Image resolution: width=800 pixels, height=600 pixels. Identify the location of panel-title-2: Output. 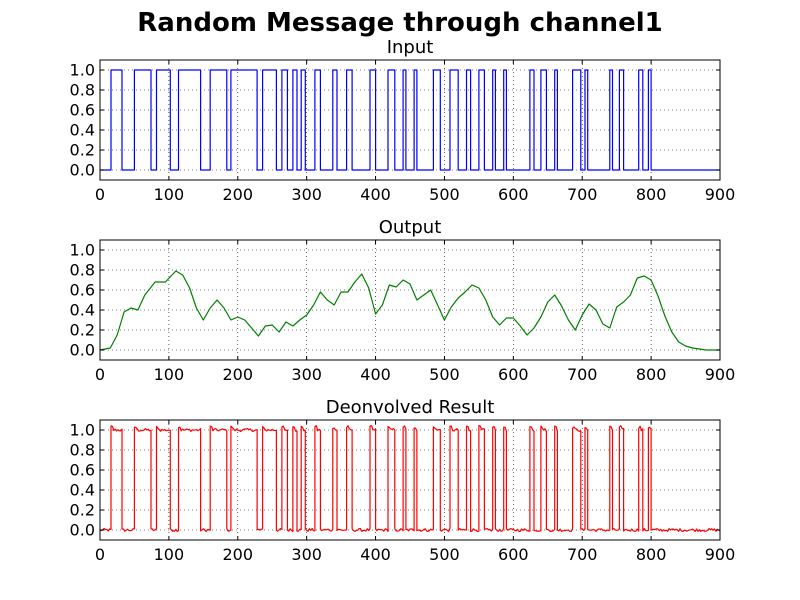
(410, 227).